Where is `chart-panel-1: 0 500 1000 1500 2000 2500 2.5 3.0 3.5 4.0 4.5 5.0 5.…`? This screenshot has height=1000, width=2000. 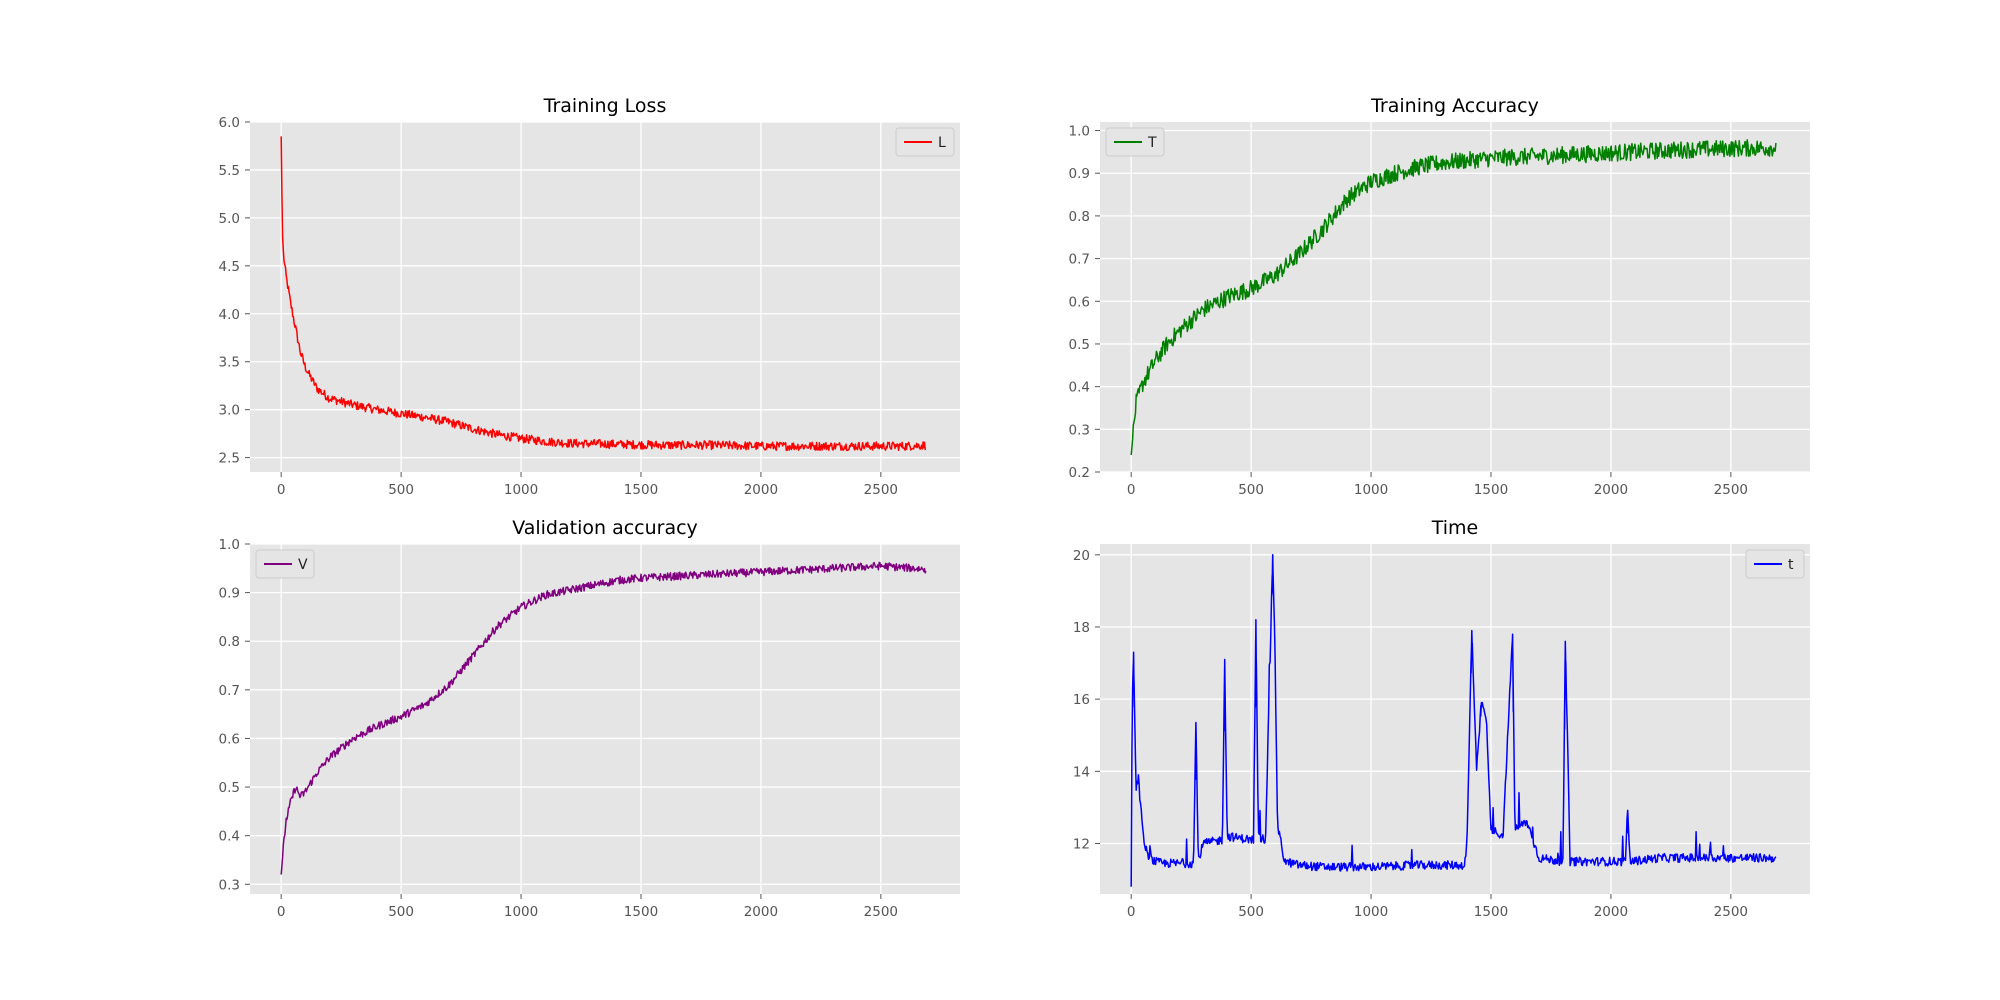
chart-panel-1: 0 500 1000 1500 2000 2500 2.5 3.0 3.5 4.0 4.5 5.0 5.… is located at coordinates (589, 296).